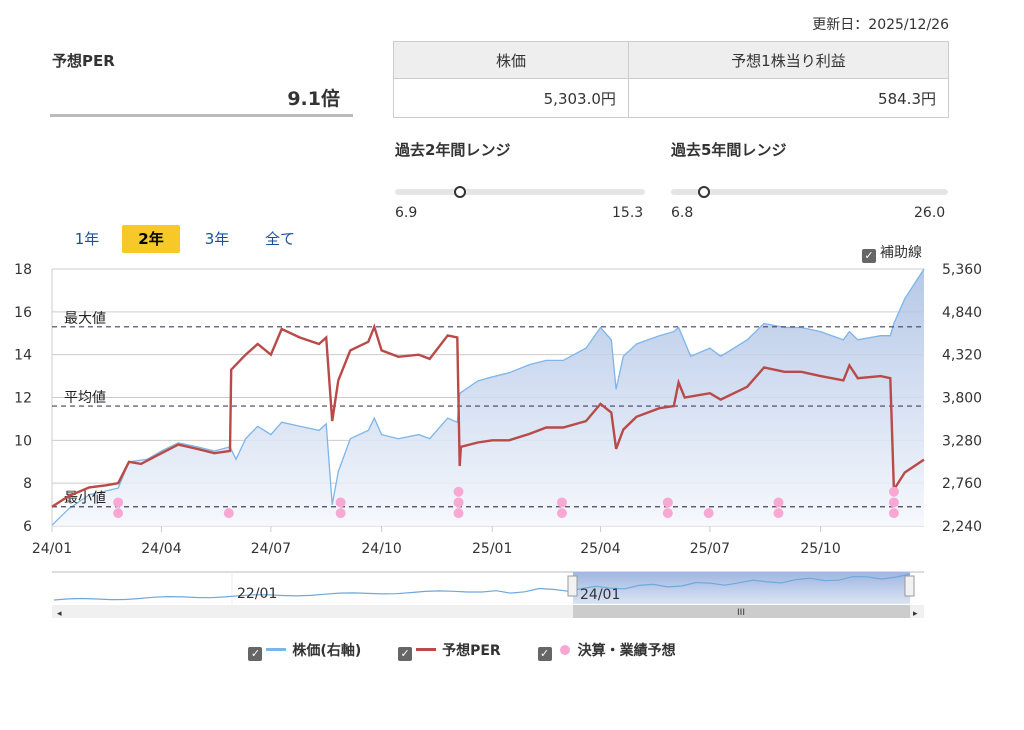 The height and width of the screenshot is (730, 1024). What do you see at coordinates (809, 192) in the screenshot?
I see `range-5y-track` at bounding box center [809, 192].